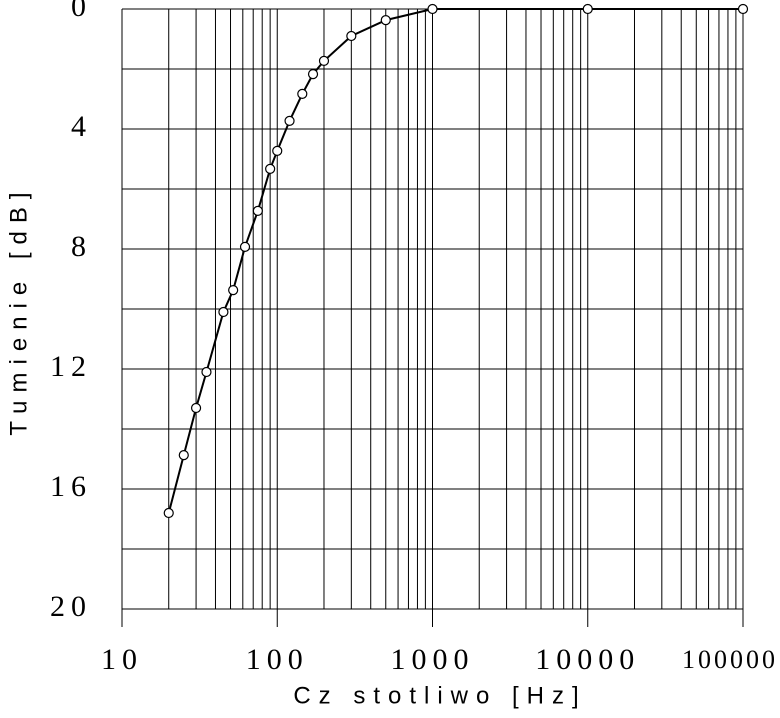 The image size is (780, 718). Describe the element at coordinates (71, 366) in the screenshot. I see `y-tick-label: 12` at that location.